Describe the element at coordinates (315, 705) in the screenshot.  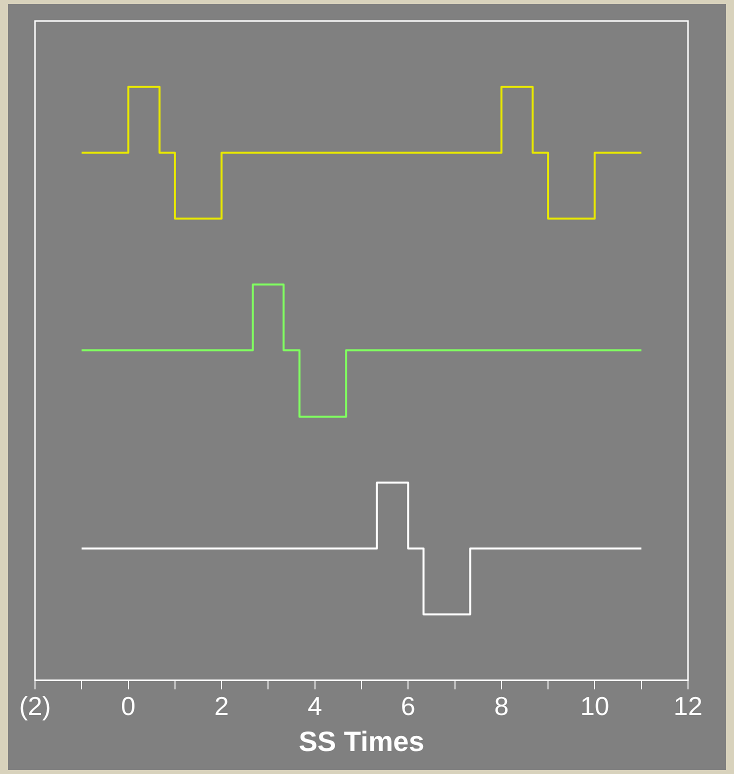
I see `x-tick-label: 4` at that location.